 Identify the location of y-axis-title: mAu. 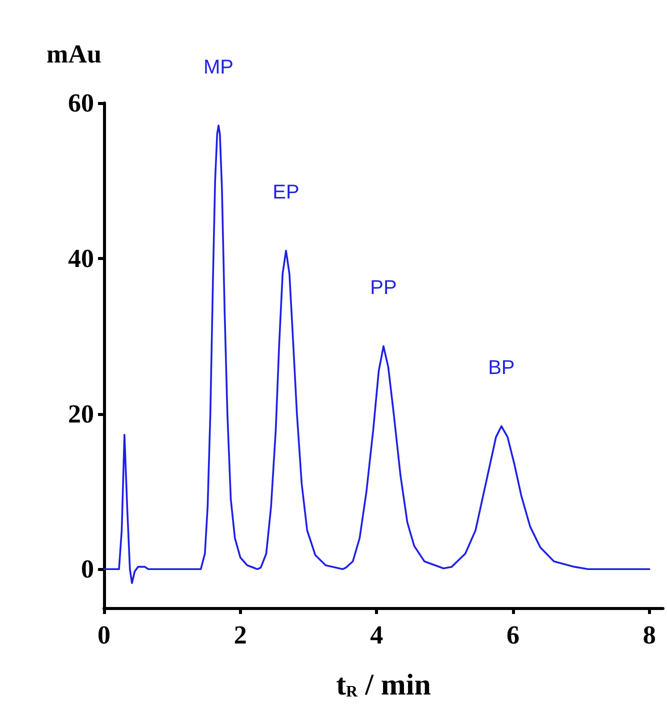
(74, 54).